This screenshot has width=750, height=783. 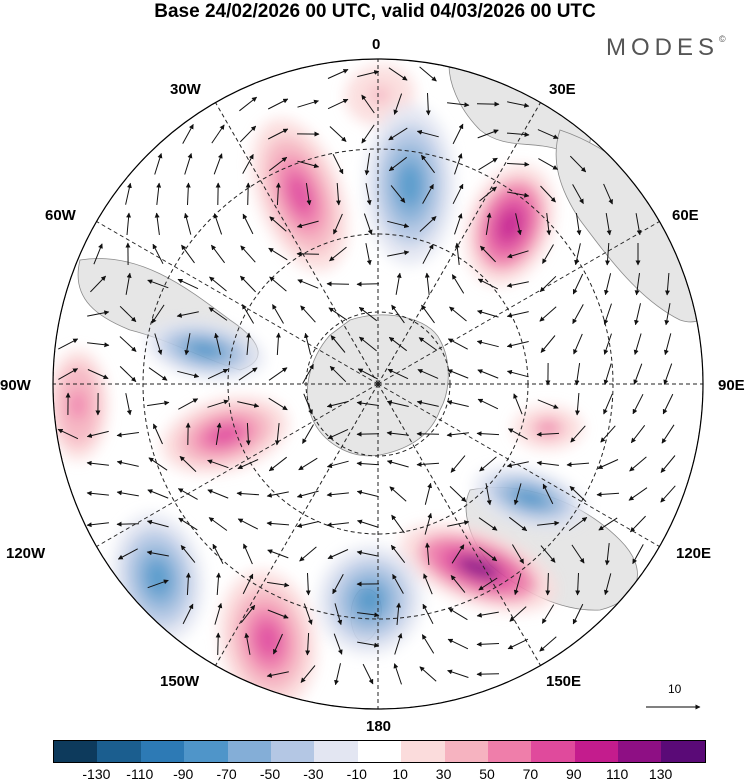 I want to click on brand-logo: MODES©, so click(x=666, y=48).